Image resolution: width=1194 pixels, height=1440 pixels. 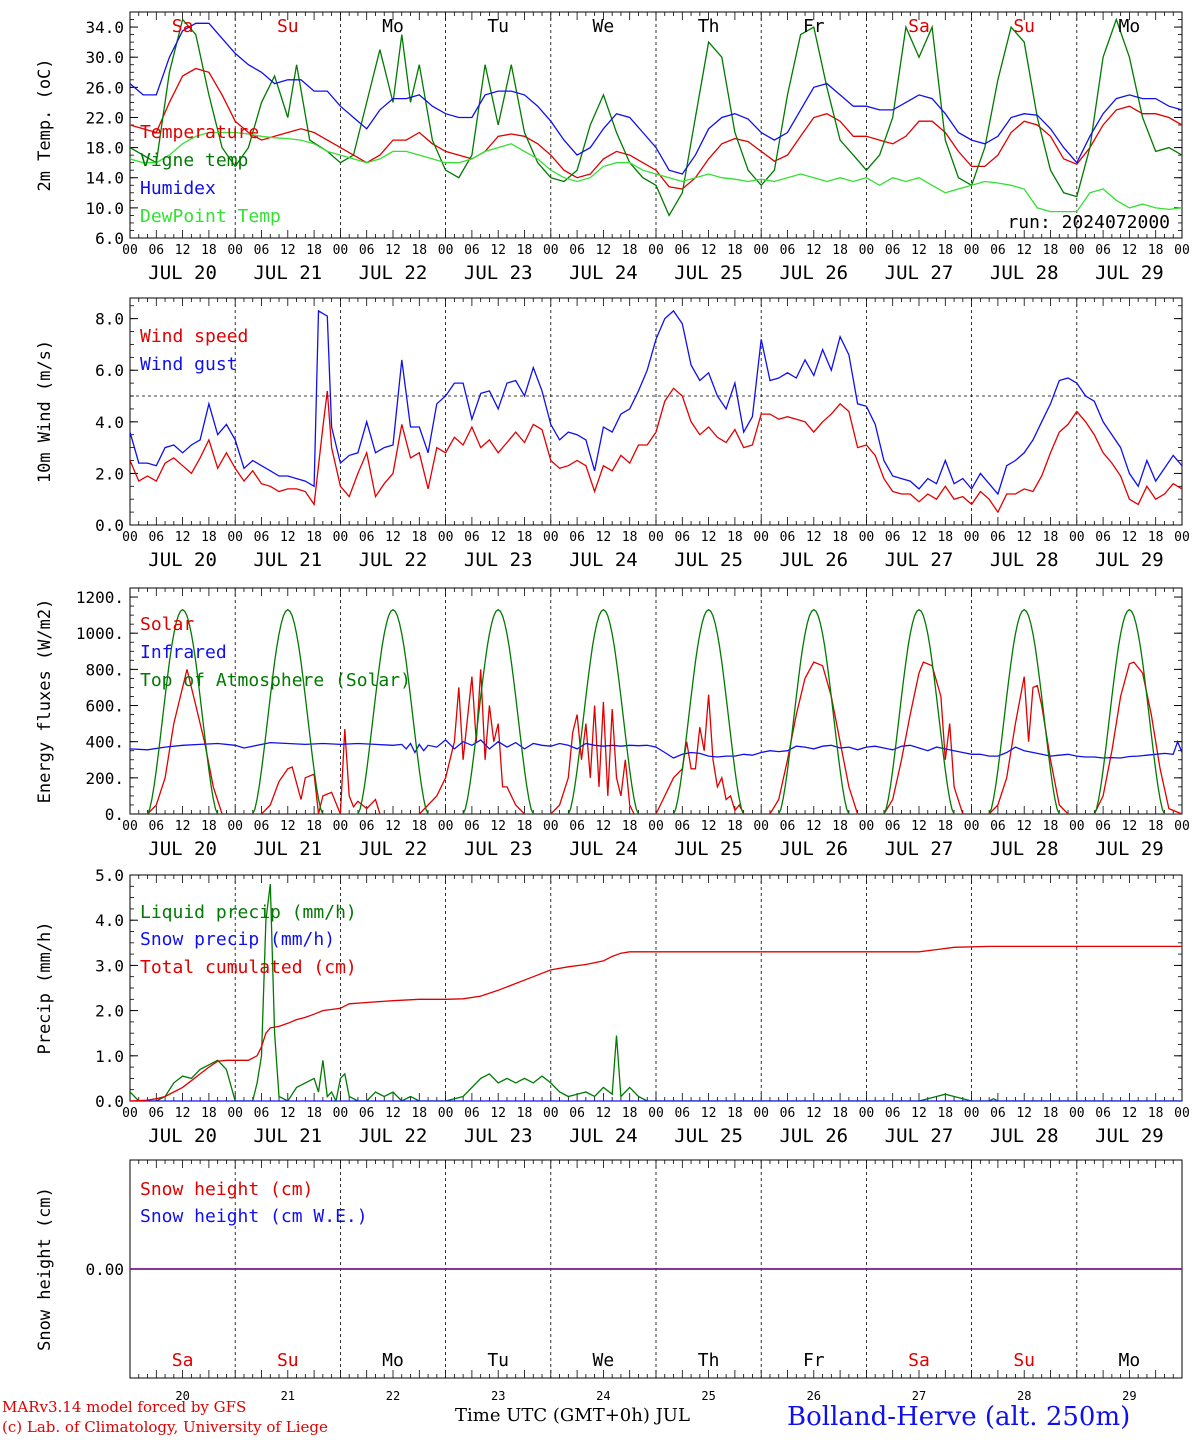 I want to click on date-label: JUL 29, so click(x=1129, y=560).